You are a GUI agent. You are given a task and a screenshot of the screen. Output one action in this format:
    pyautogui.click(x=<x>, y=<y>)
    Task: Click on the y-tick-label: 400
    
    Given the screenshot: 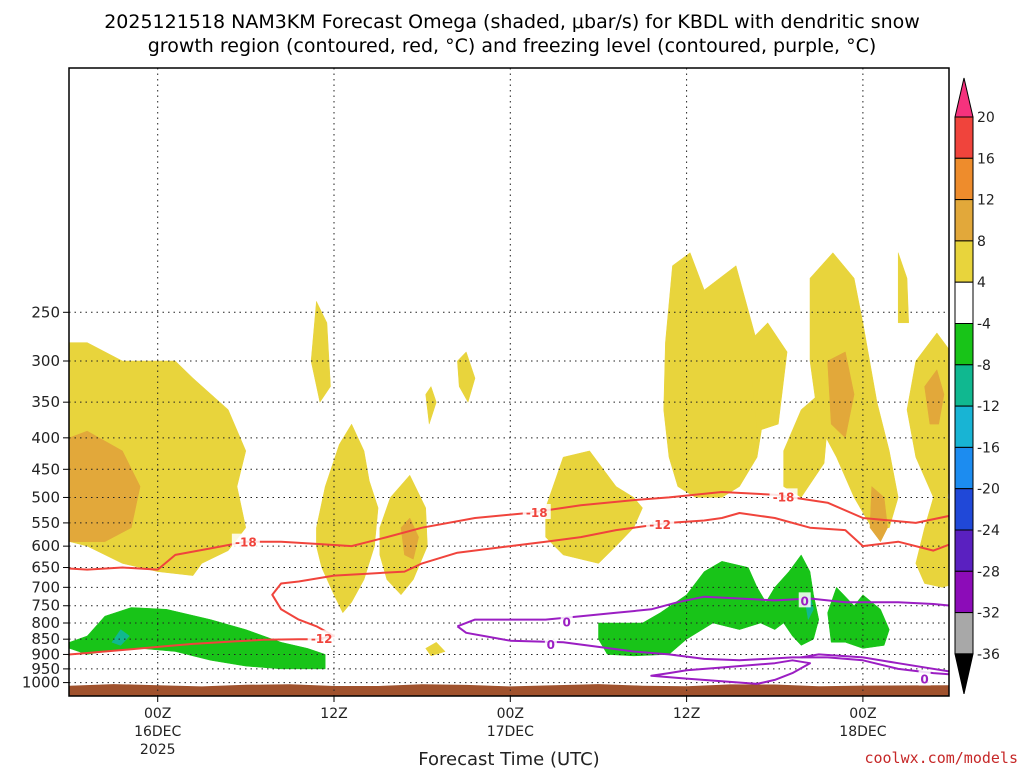 What is the action you would take?
    pyautogui.click(x=45, y=438)
    